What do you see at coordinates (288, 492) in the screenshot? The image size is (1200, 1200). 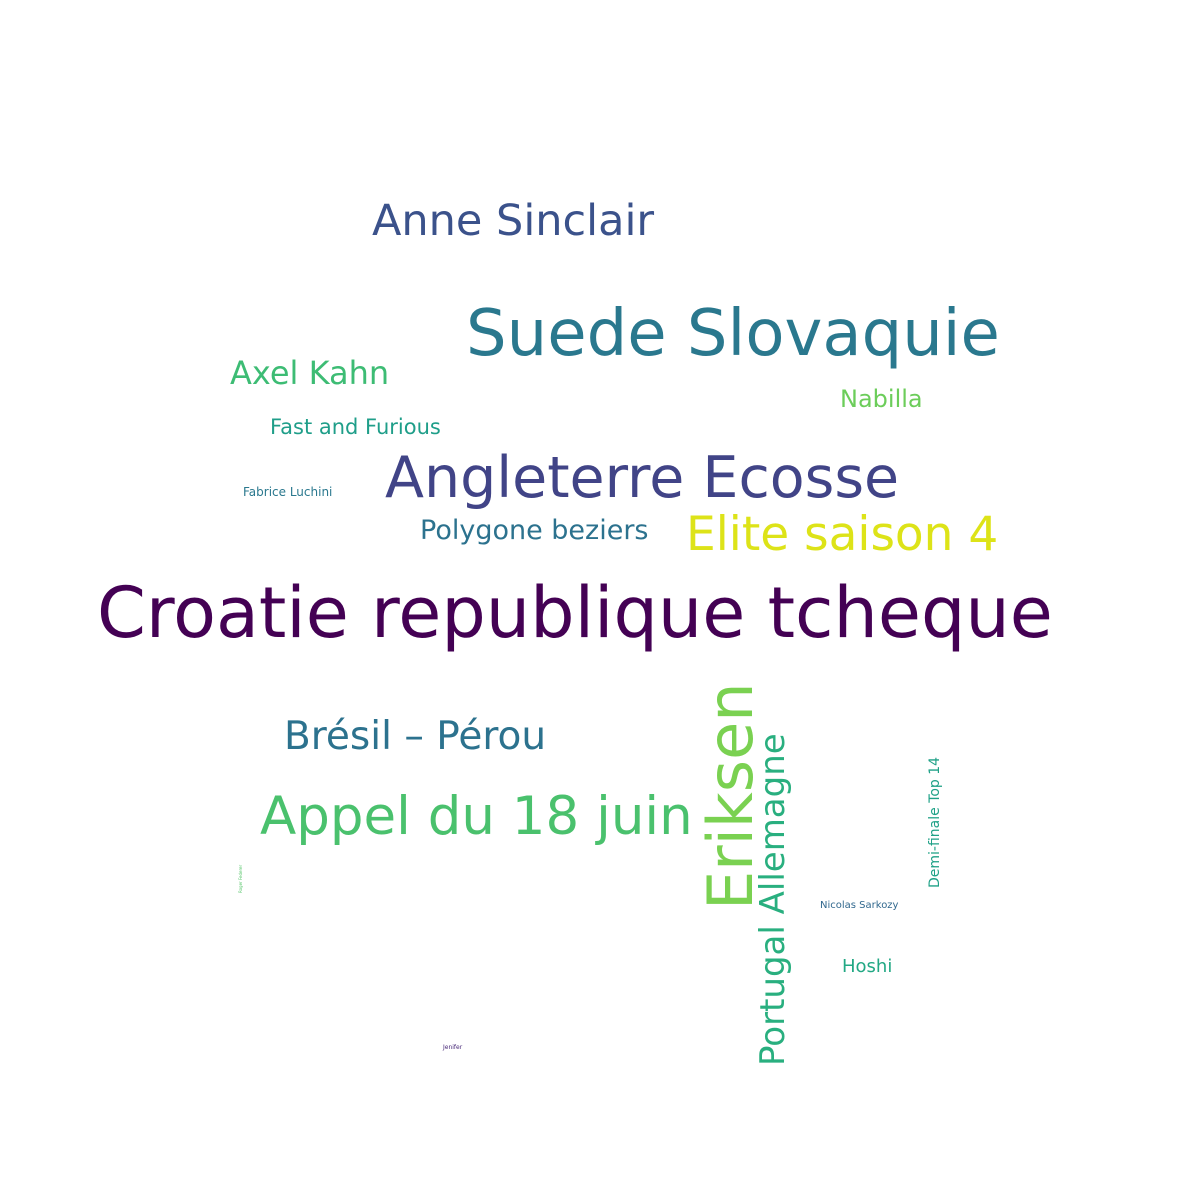 I see `word-fabrice-luchini: Fabrice Luchini` at bounding box center [288, 492].